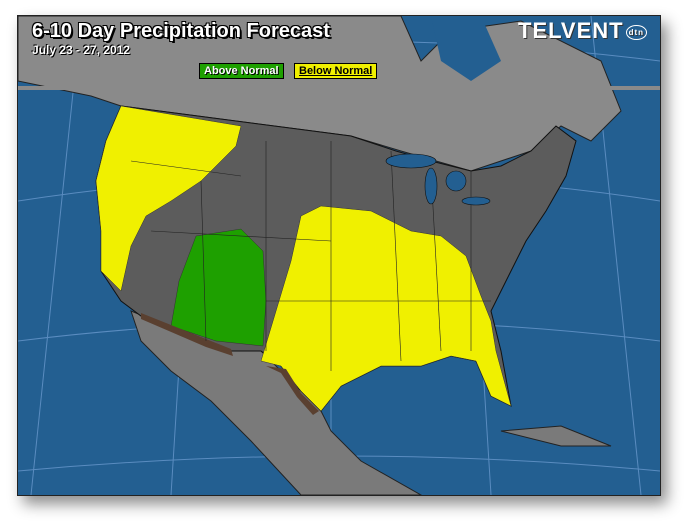 This screenshot has height=532, width=692. I want to click on cuba, so click(556, 436).